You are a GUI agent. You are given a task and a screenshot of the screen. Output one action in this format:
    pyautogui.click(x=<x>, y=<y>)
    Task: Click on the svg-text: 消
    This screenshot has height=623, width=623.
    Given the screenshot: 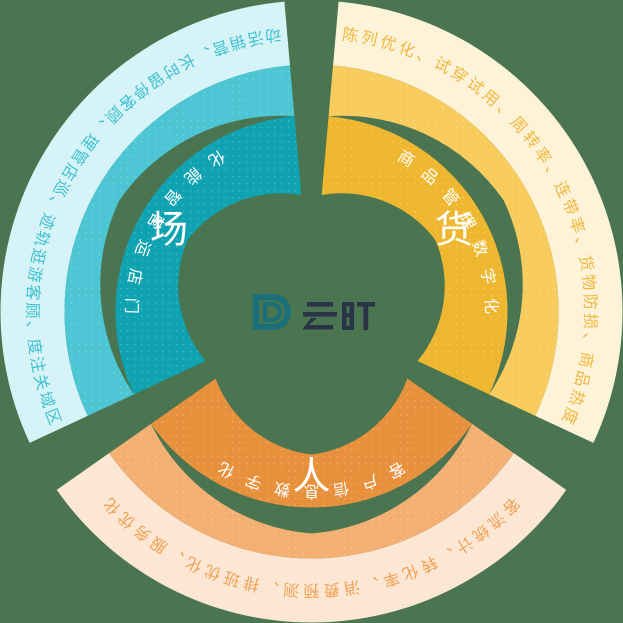 What is the action you would take?
    pyautogui.click(x=351, y=587)
    